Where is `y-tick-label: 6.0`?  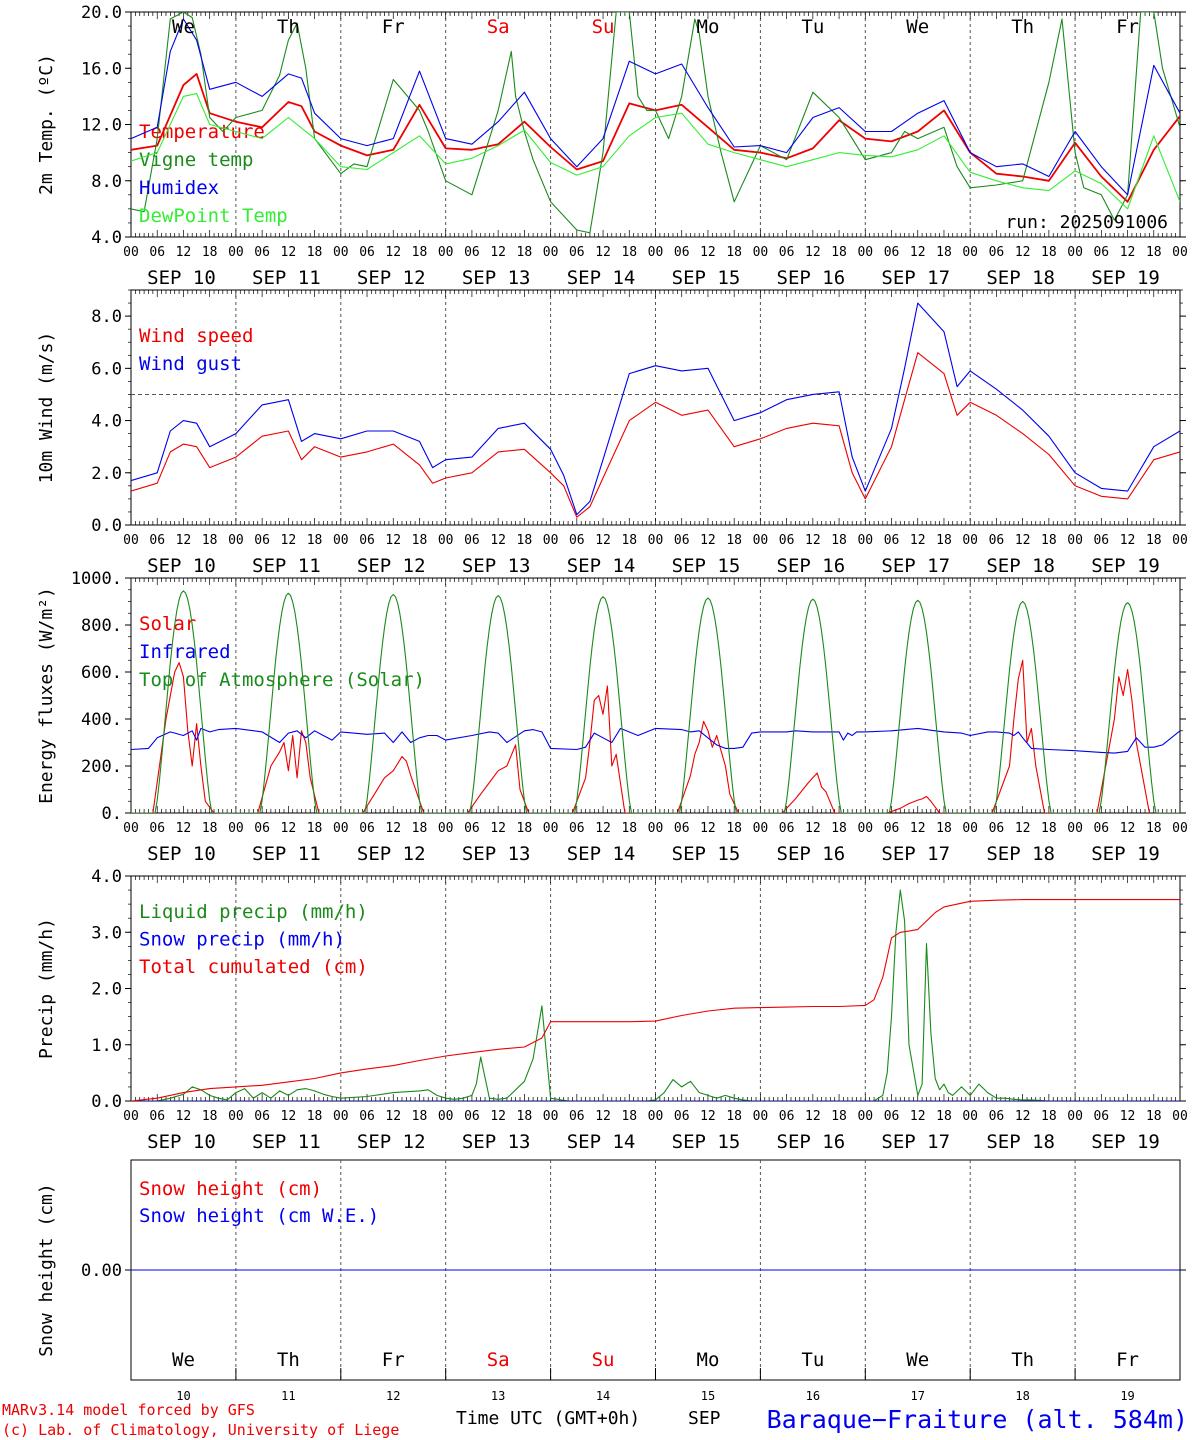 y-tick-label: 6.0 is located at coordinates (106, 369).